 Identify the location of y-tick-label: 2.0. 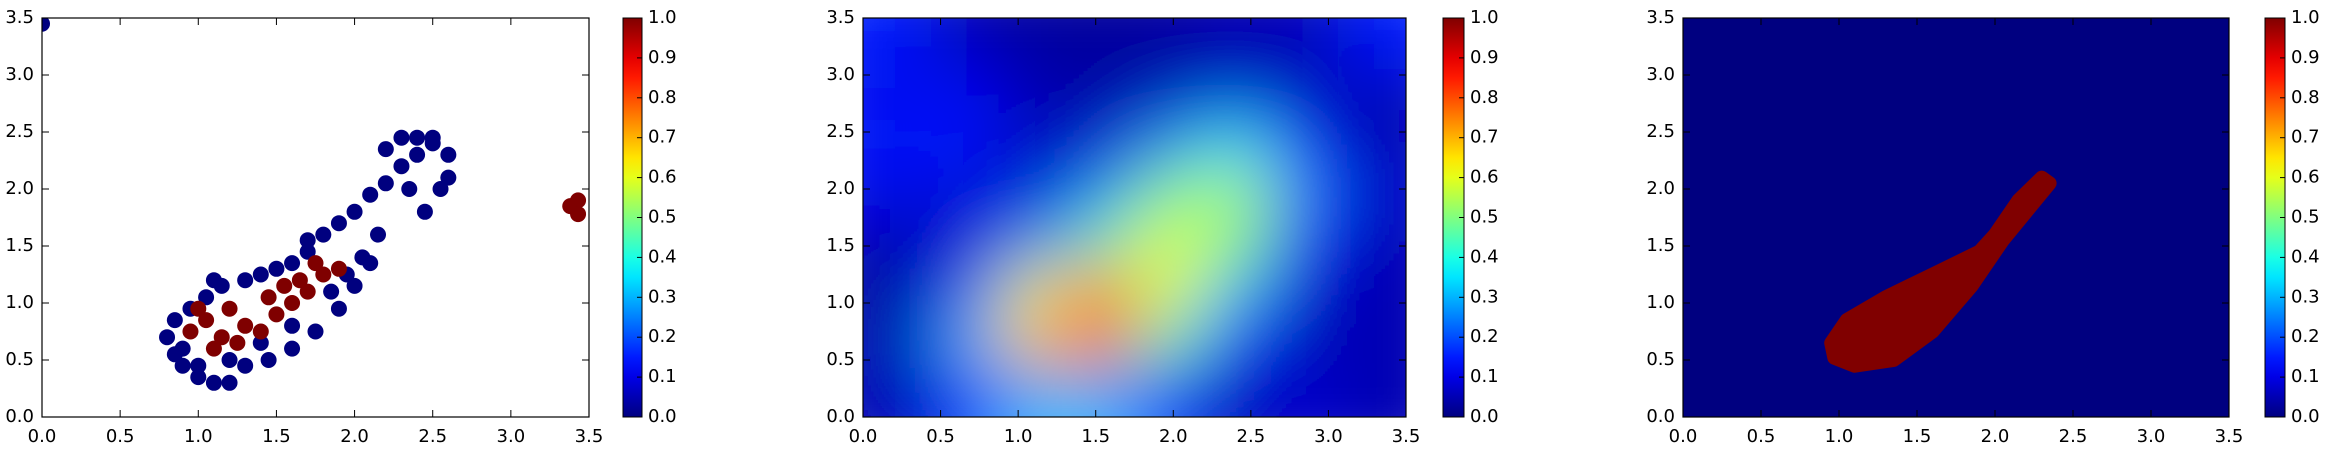
(1660, 188).